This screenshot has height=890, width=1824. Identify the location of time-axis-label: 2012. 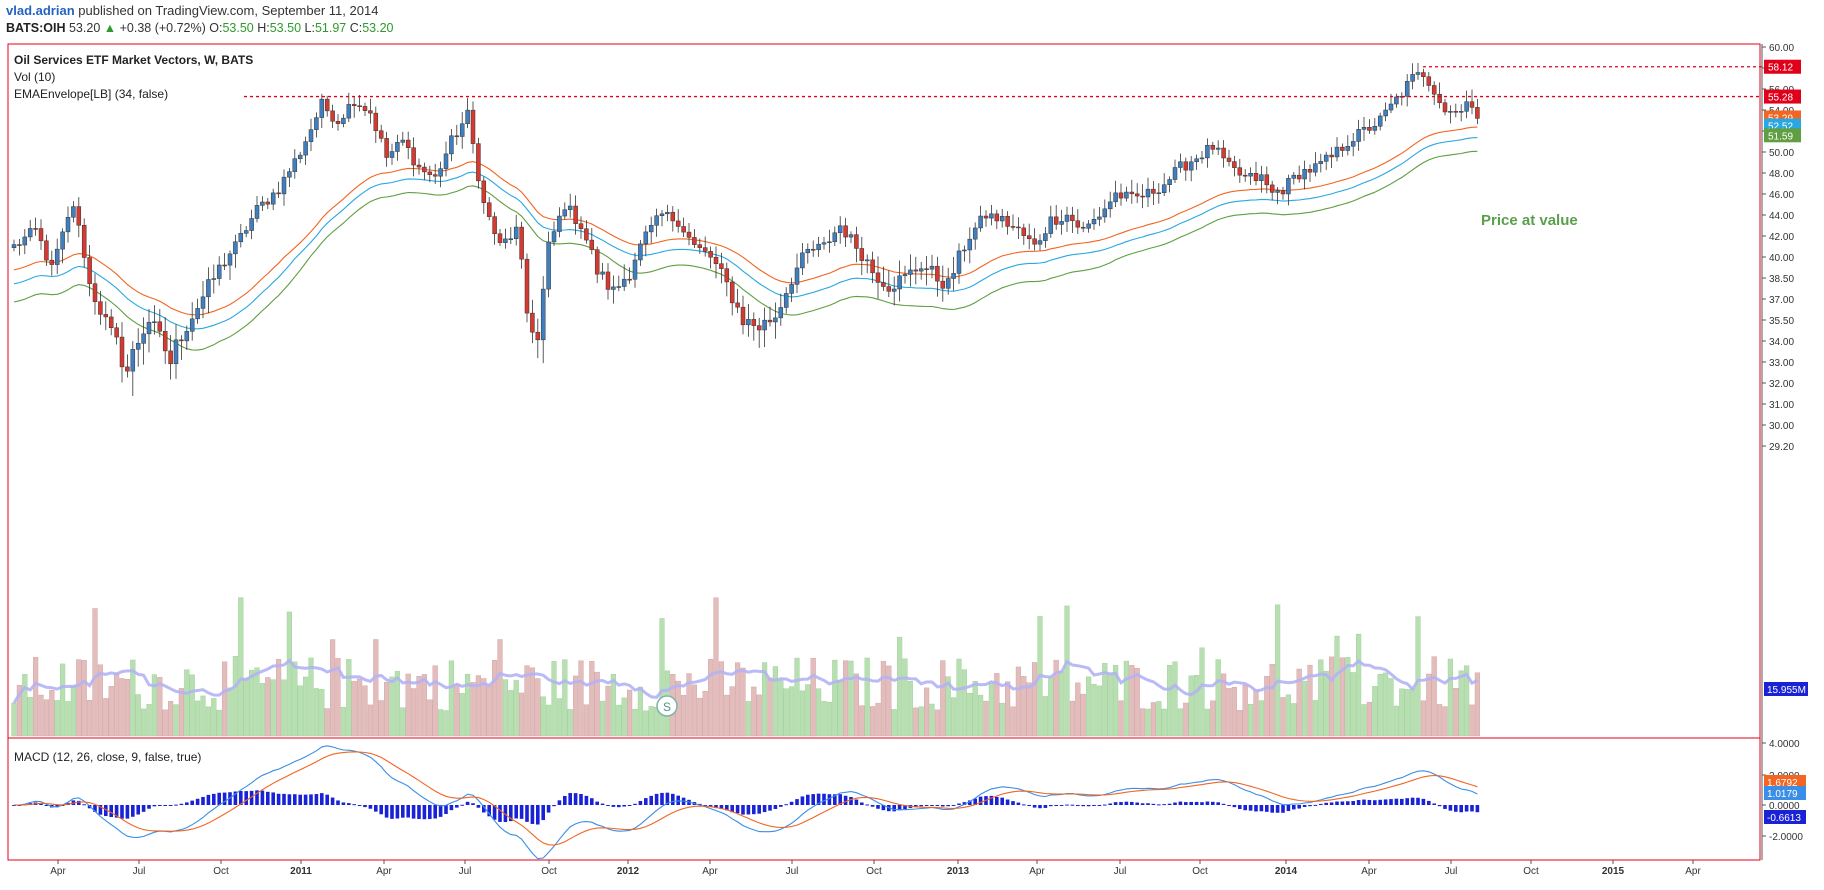
(628, 871).